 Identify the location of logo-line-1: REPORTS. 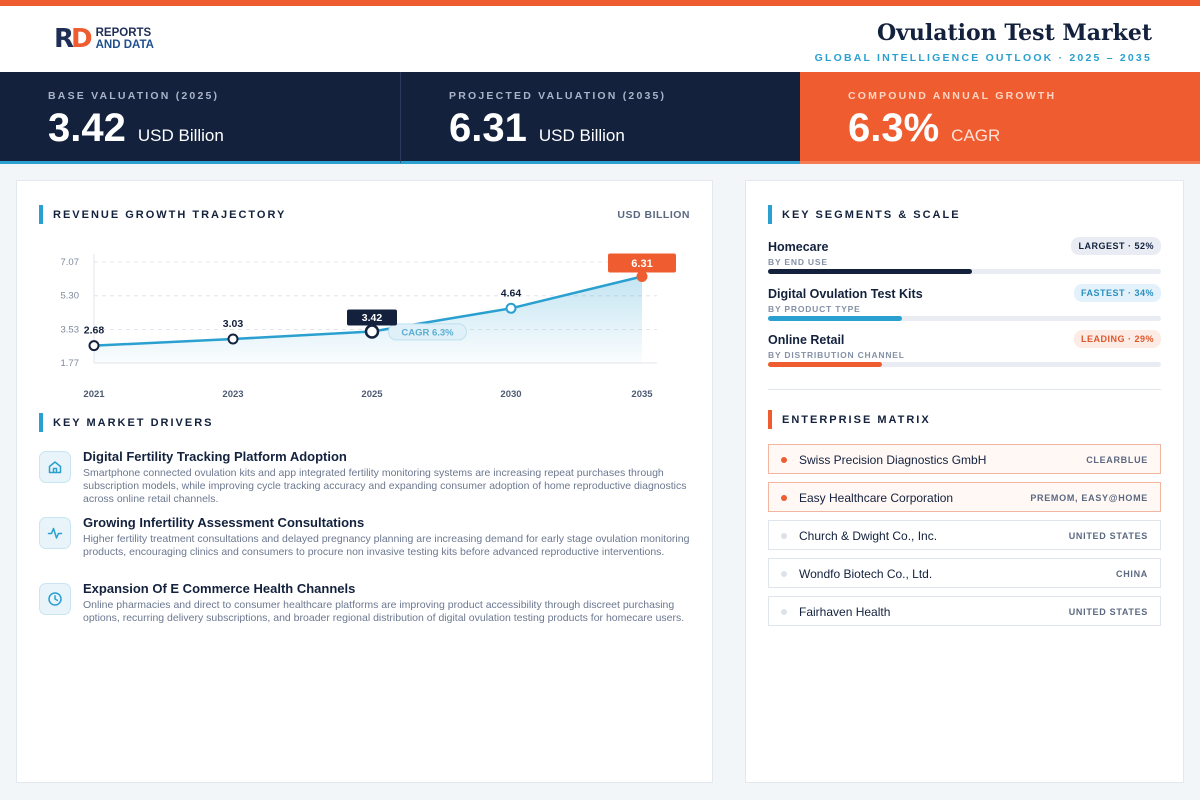
(123, 33).